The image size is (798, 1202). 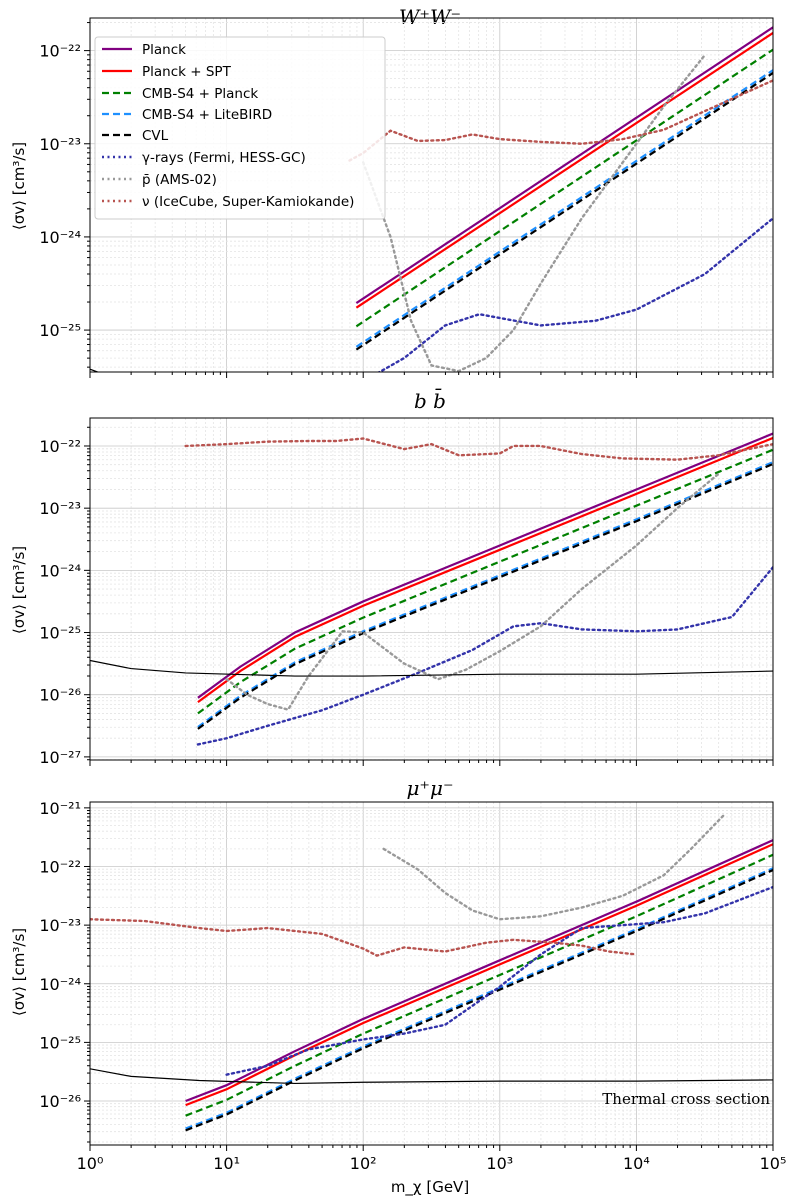 I want to click on series-line-cvl, so click(x=564, y=211).